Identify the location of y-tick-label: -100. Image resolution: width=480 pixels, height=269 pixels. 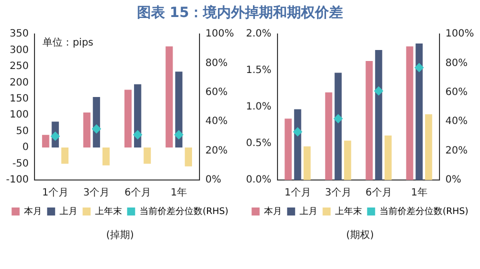
(17, 180).